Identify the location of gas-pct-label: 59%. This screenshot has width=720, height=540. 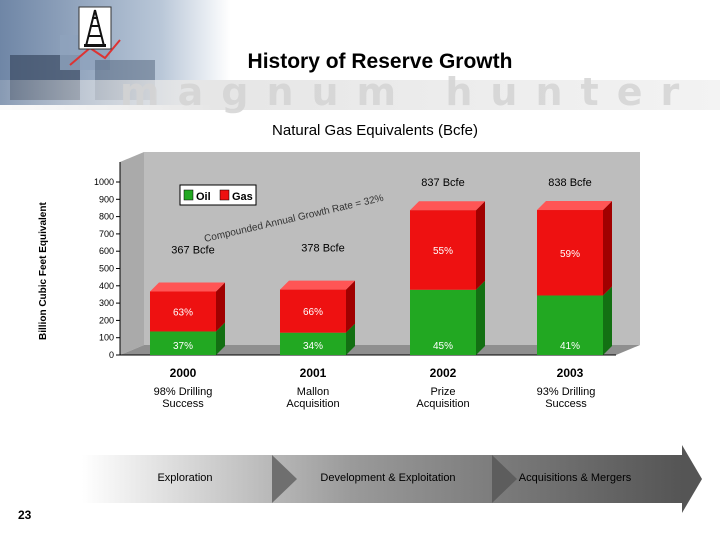
(570, 254).